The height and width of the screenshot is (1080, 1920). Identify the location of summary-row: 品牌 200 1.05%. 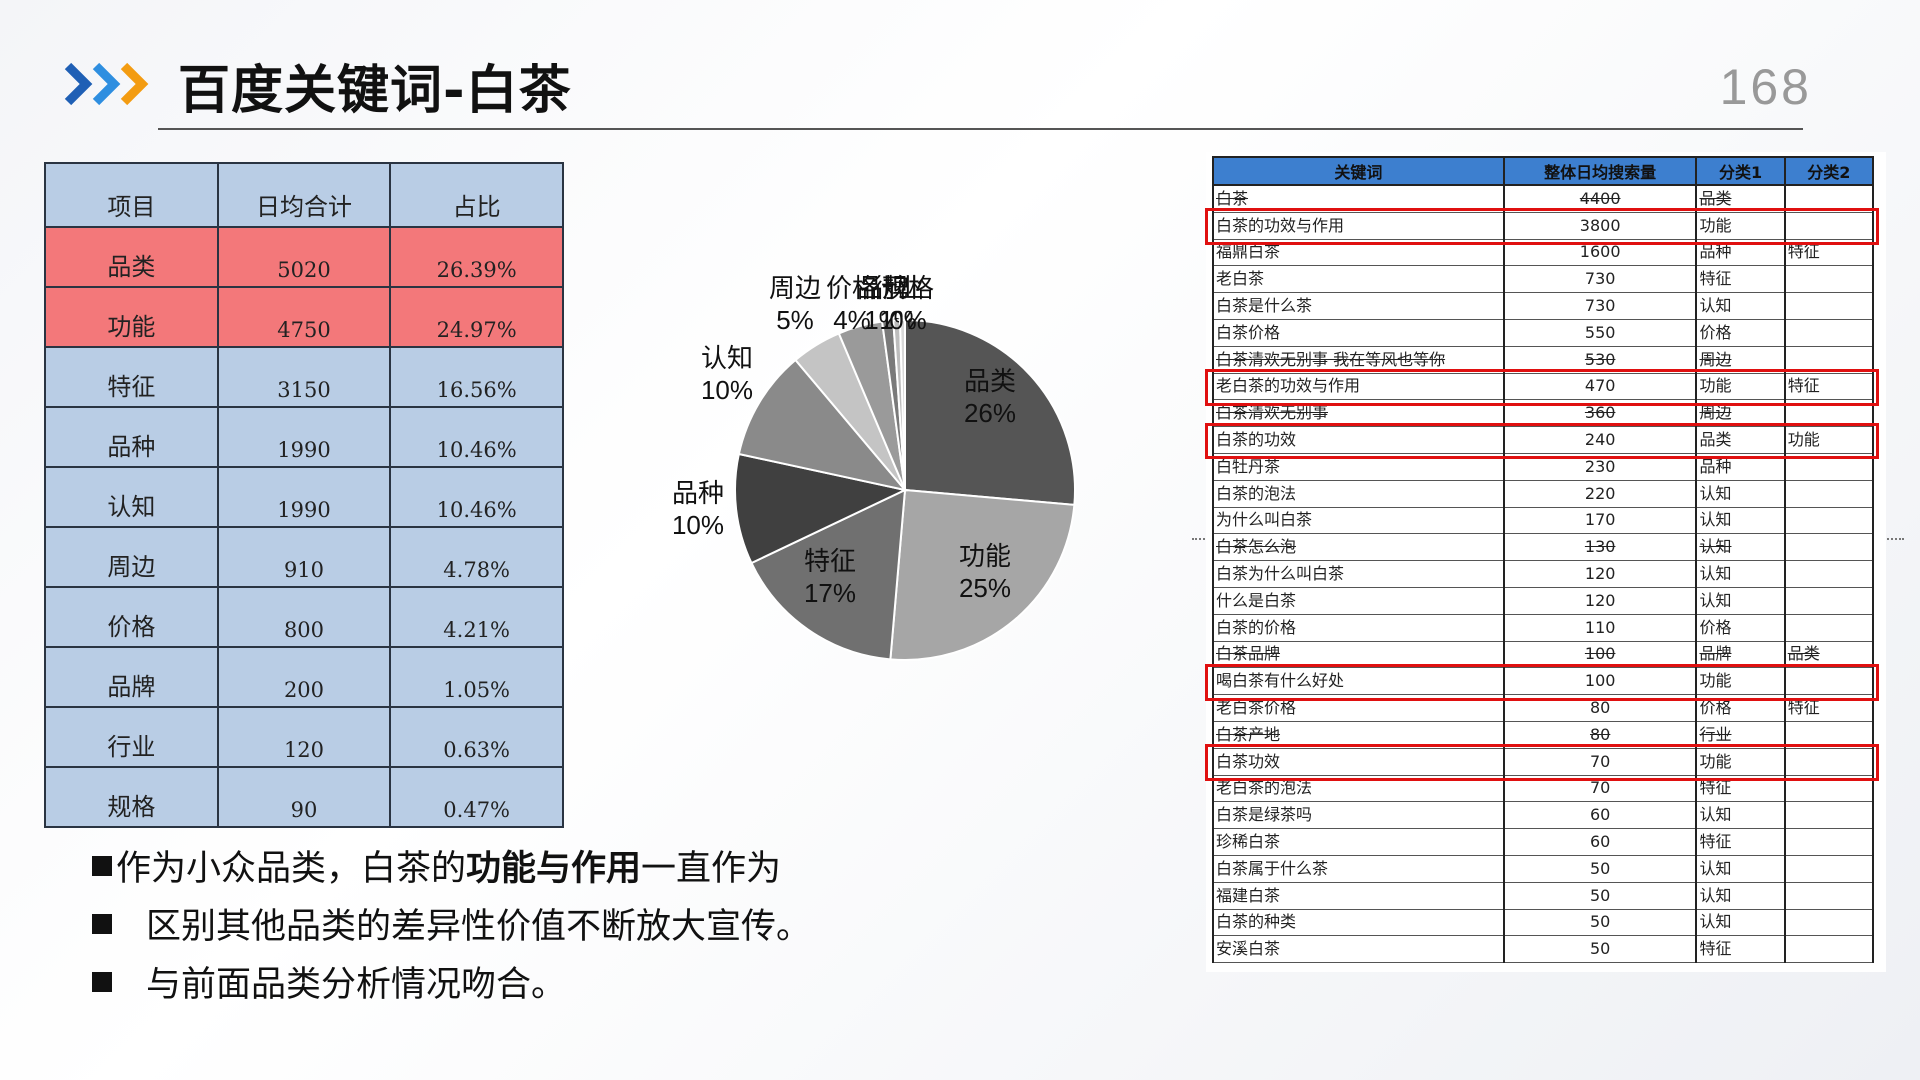
(304, 677).